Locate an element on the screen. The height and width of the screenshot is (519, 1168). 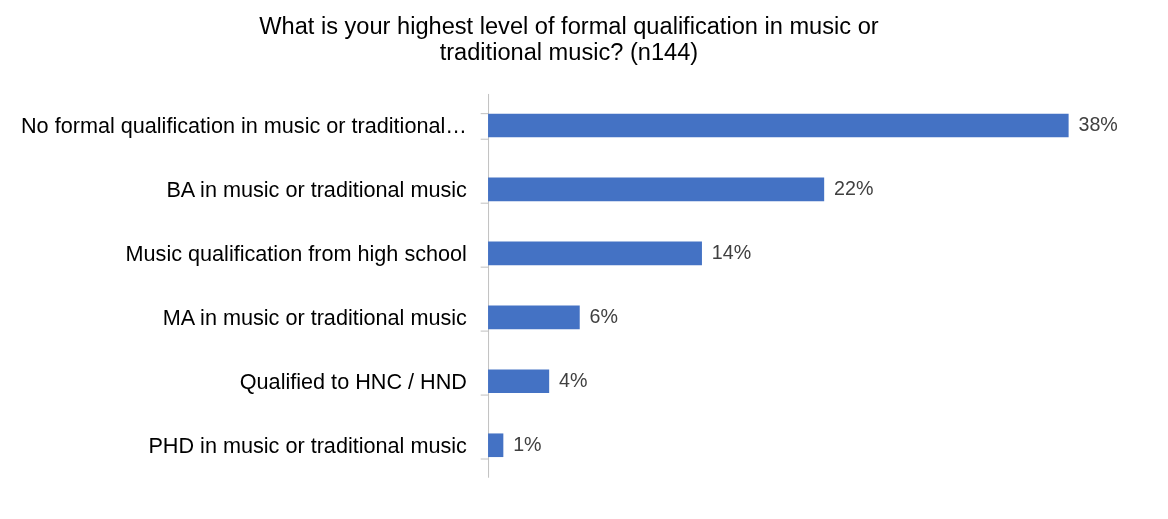
y-tick-label: MA in music or traditional music is located at coordinates (315, 317).